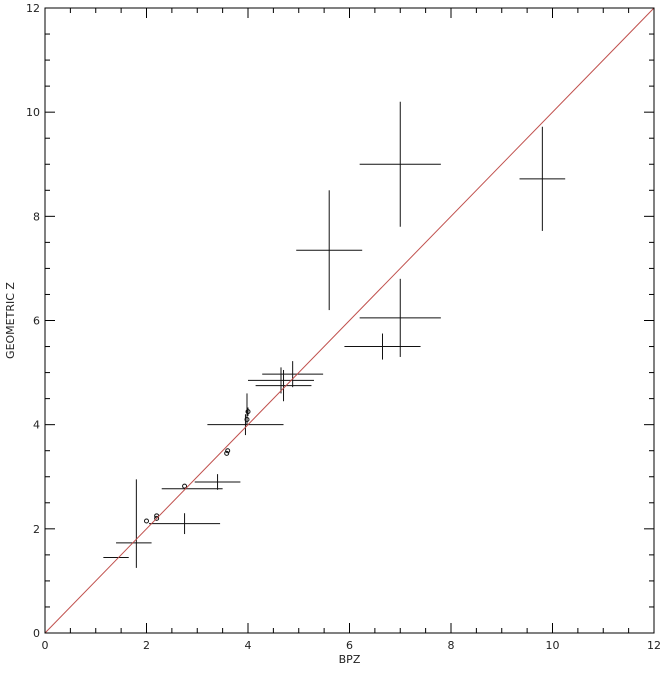 This screenshot has height=673, width=660. What do you see at coordinates (36, 633) in the screenshot?
I see `y-tick-label: 0` at bounding box center [36, 633].